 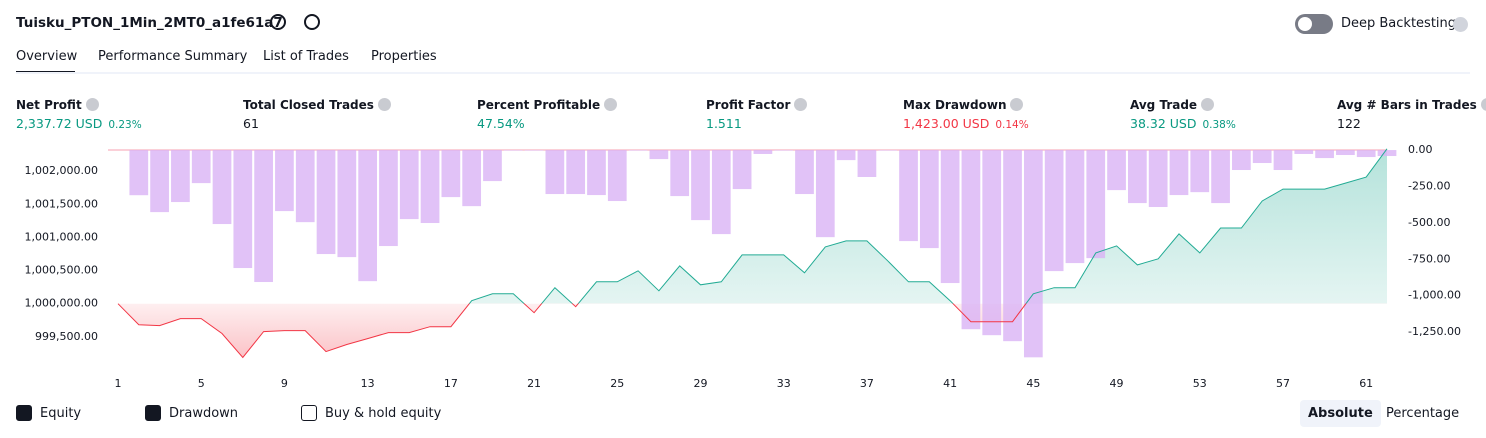 I want to click on metric: Avg # Bars in Trades 122, so click(x=1411, y=113).